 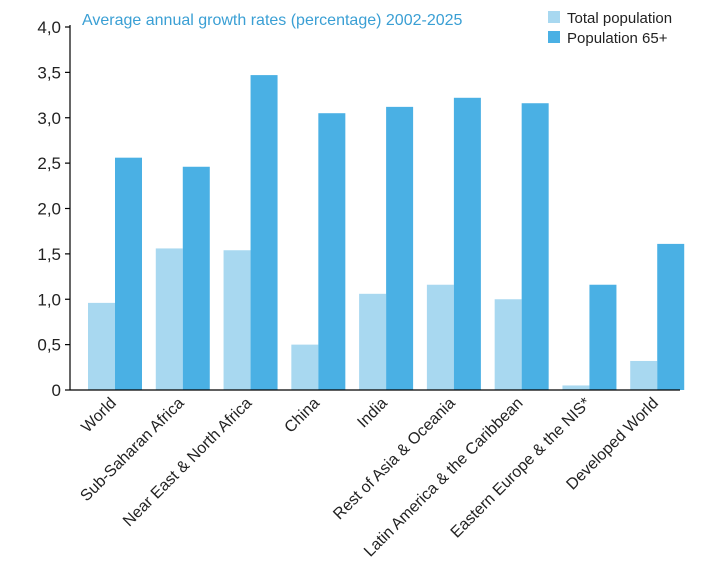 I want to click on legend-swatch-population-65plus, so click(x=554, y=37).